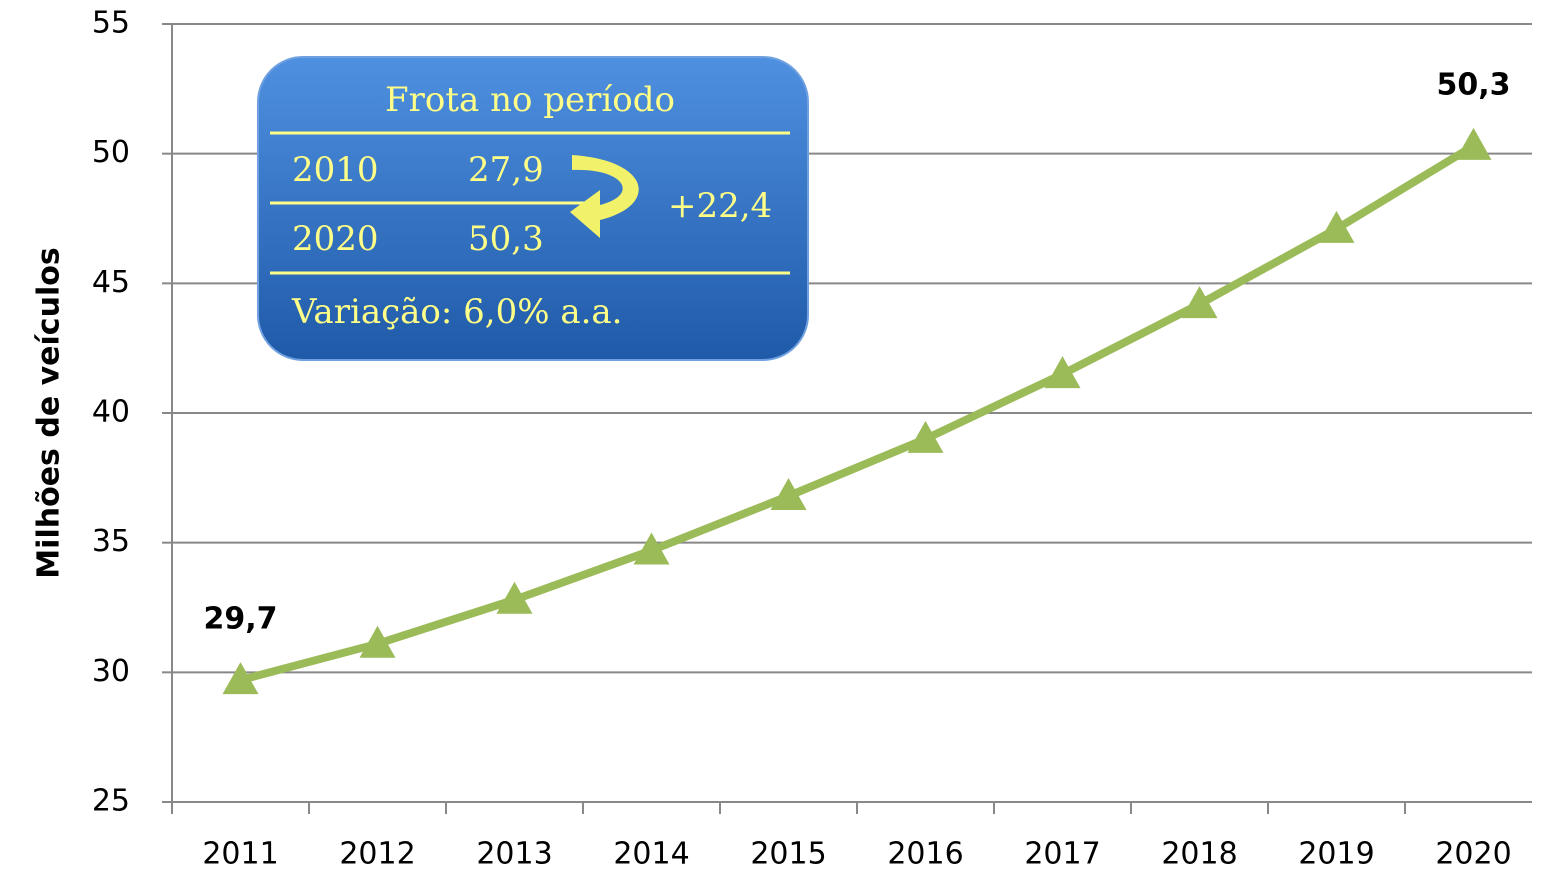 This screenshot has height=895, width=1542. I want to click on x-tick-label: 2012, so click(377, 854).